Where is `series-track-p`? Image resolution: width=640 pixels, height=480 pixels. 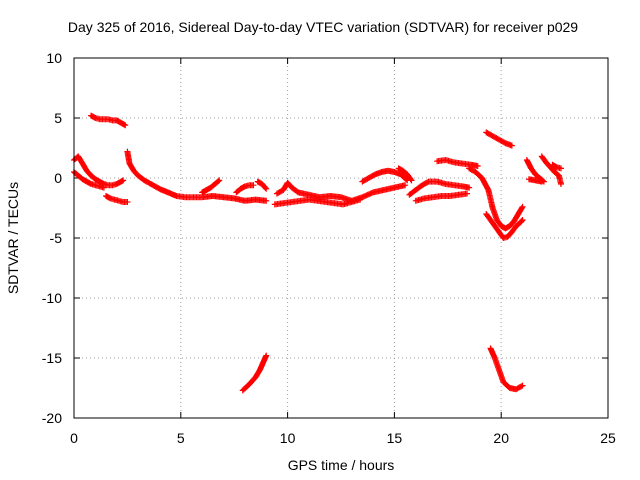 series-track-p is located at coordinates (457, 163).